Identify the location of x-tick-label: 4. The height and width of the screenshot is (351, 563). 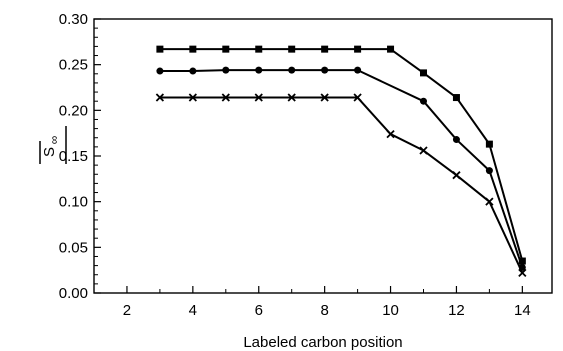
(193, 310).